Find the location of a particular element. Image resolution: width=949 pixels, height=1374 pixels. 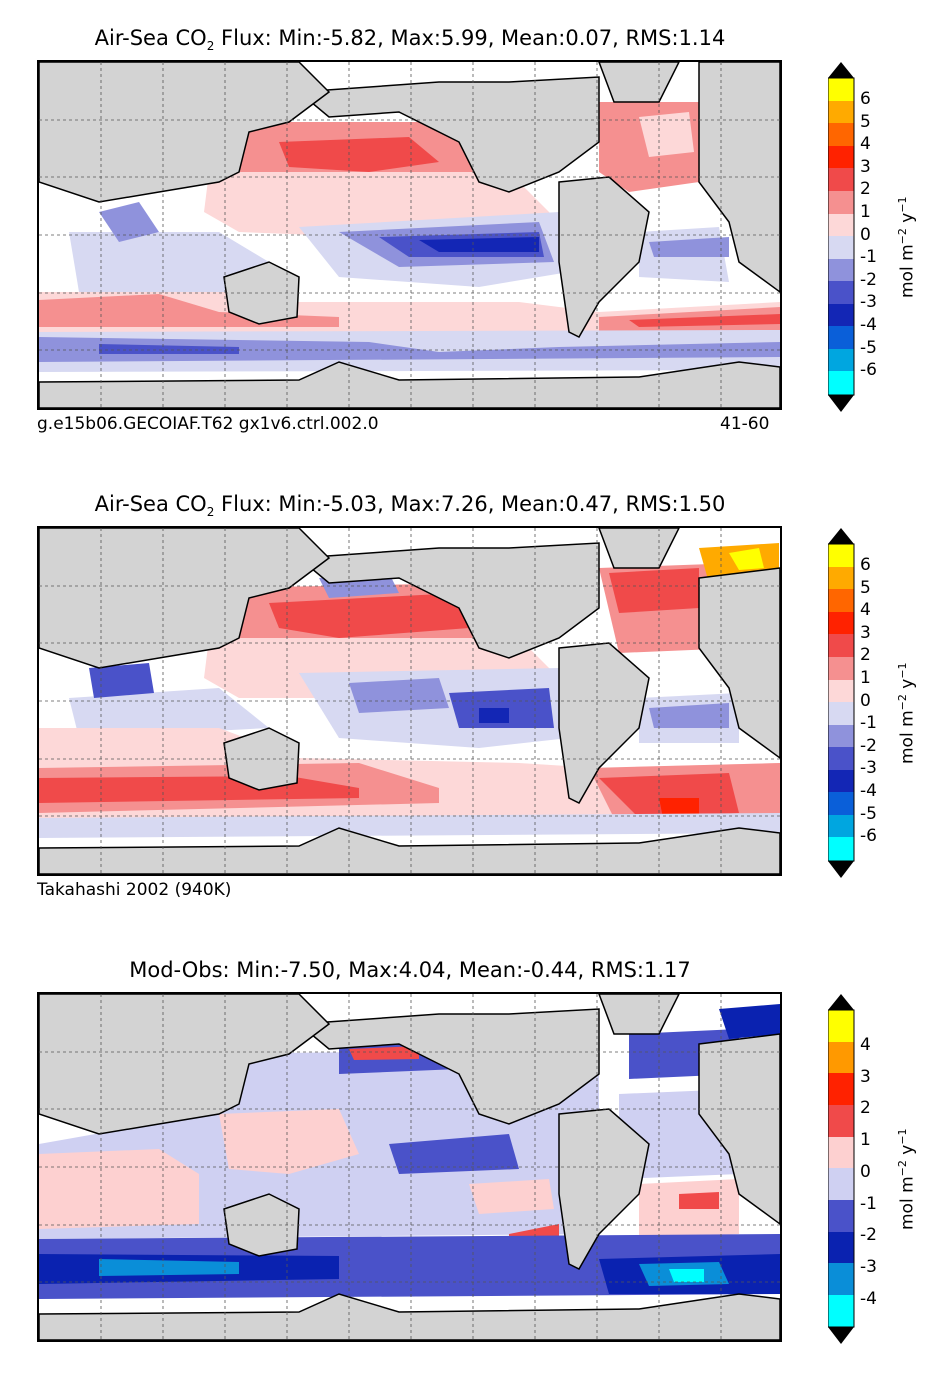

land-north-america is located at coordinates (448, 134).